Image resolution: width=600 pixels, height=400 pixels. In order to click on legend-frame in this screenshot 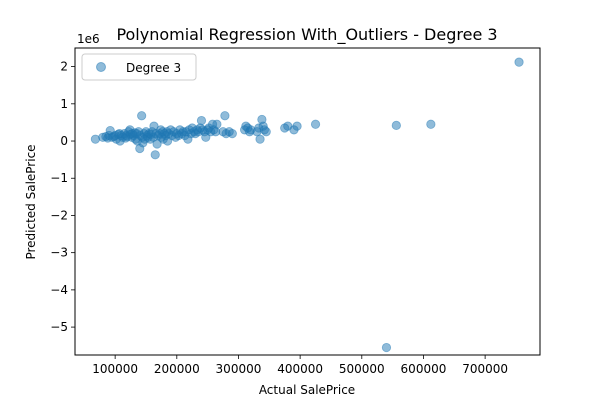, I will do `click(139, 67)`.